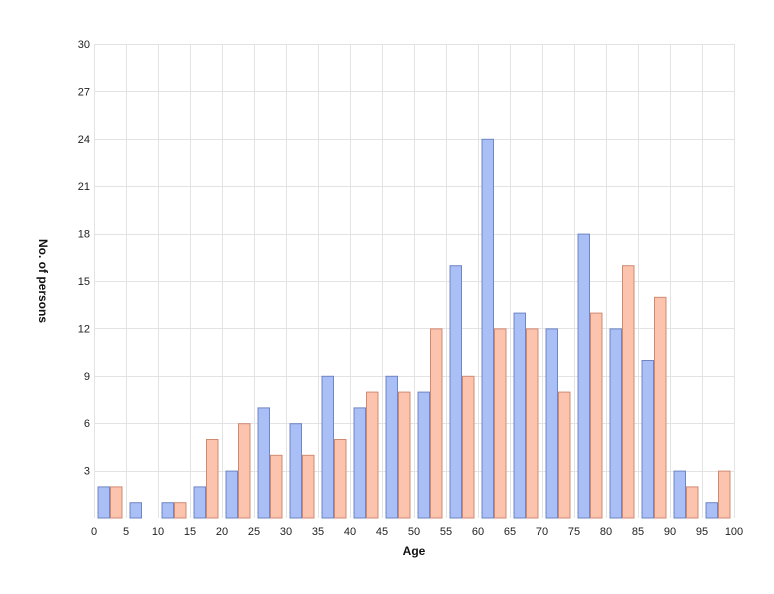 This screenshot has height=594, width=774. What do you see at coordinates (158, 532) in the screenshot?
I see `x-tick-label-10: 10` at bounding box center [158, 532].